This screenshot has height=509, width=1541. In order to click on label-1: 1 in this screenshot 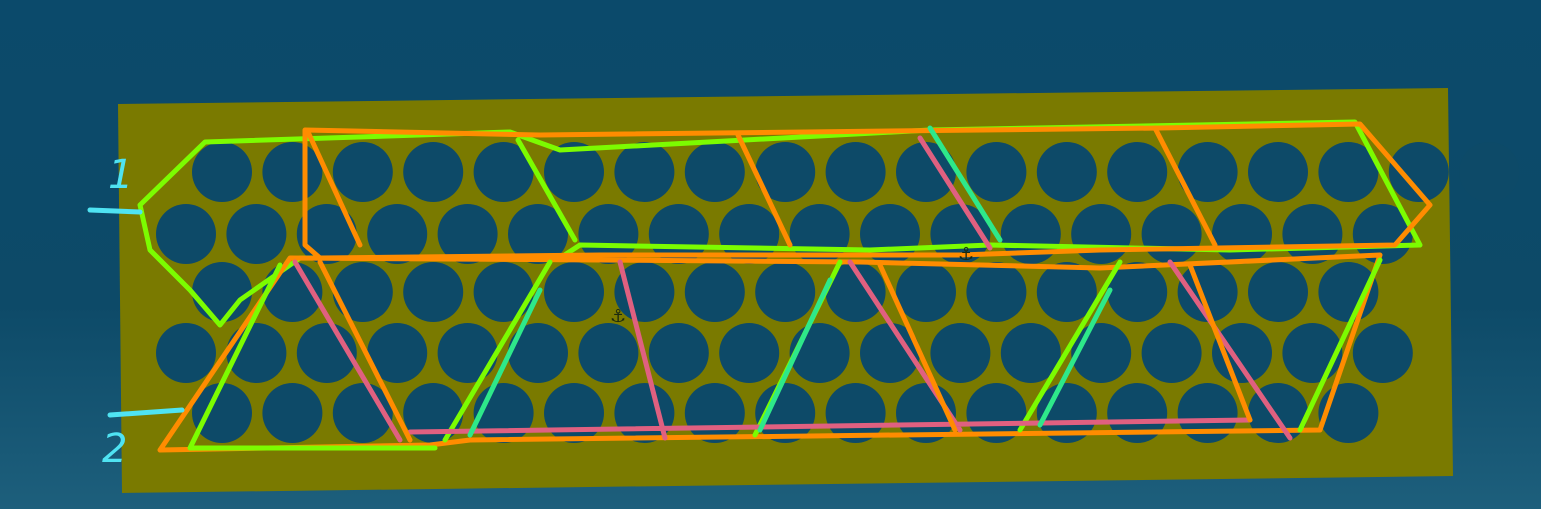, I will do `click(120, 175)`.